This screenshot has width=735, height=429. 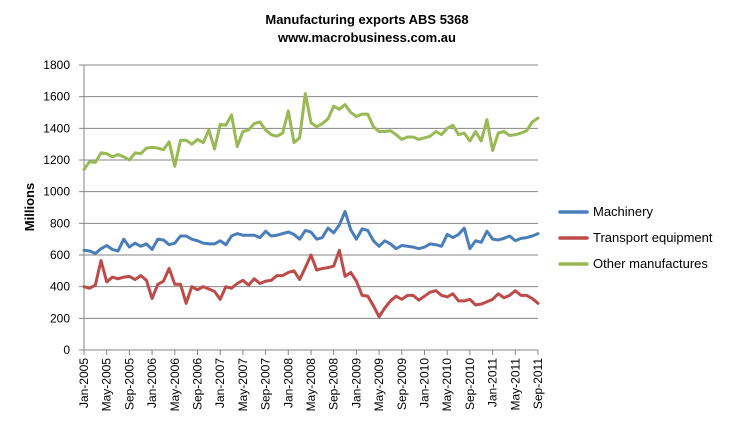 What do you see at coordinates (56, 192) in the screenshot?
I see `y-tick-label: 1000` at bounding box center [56, 192].